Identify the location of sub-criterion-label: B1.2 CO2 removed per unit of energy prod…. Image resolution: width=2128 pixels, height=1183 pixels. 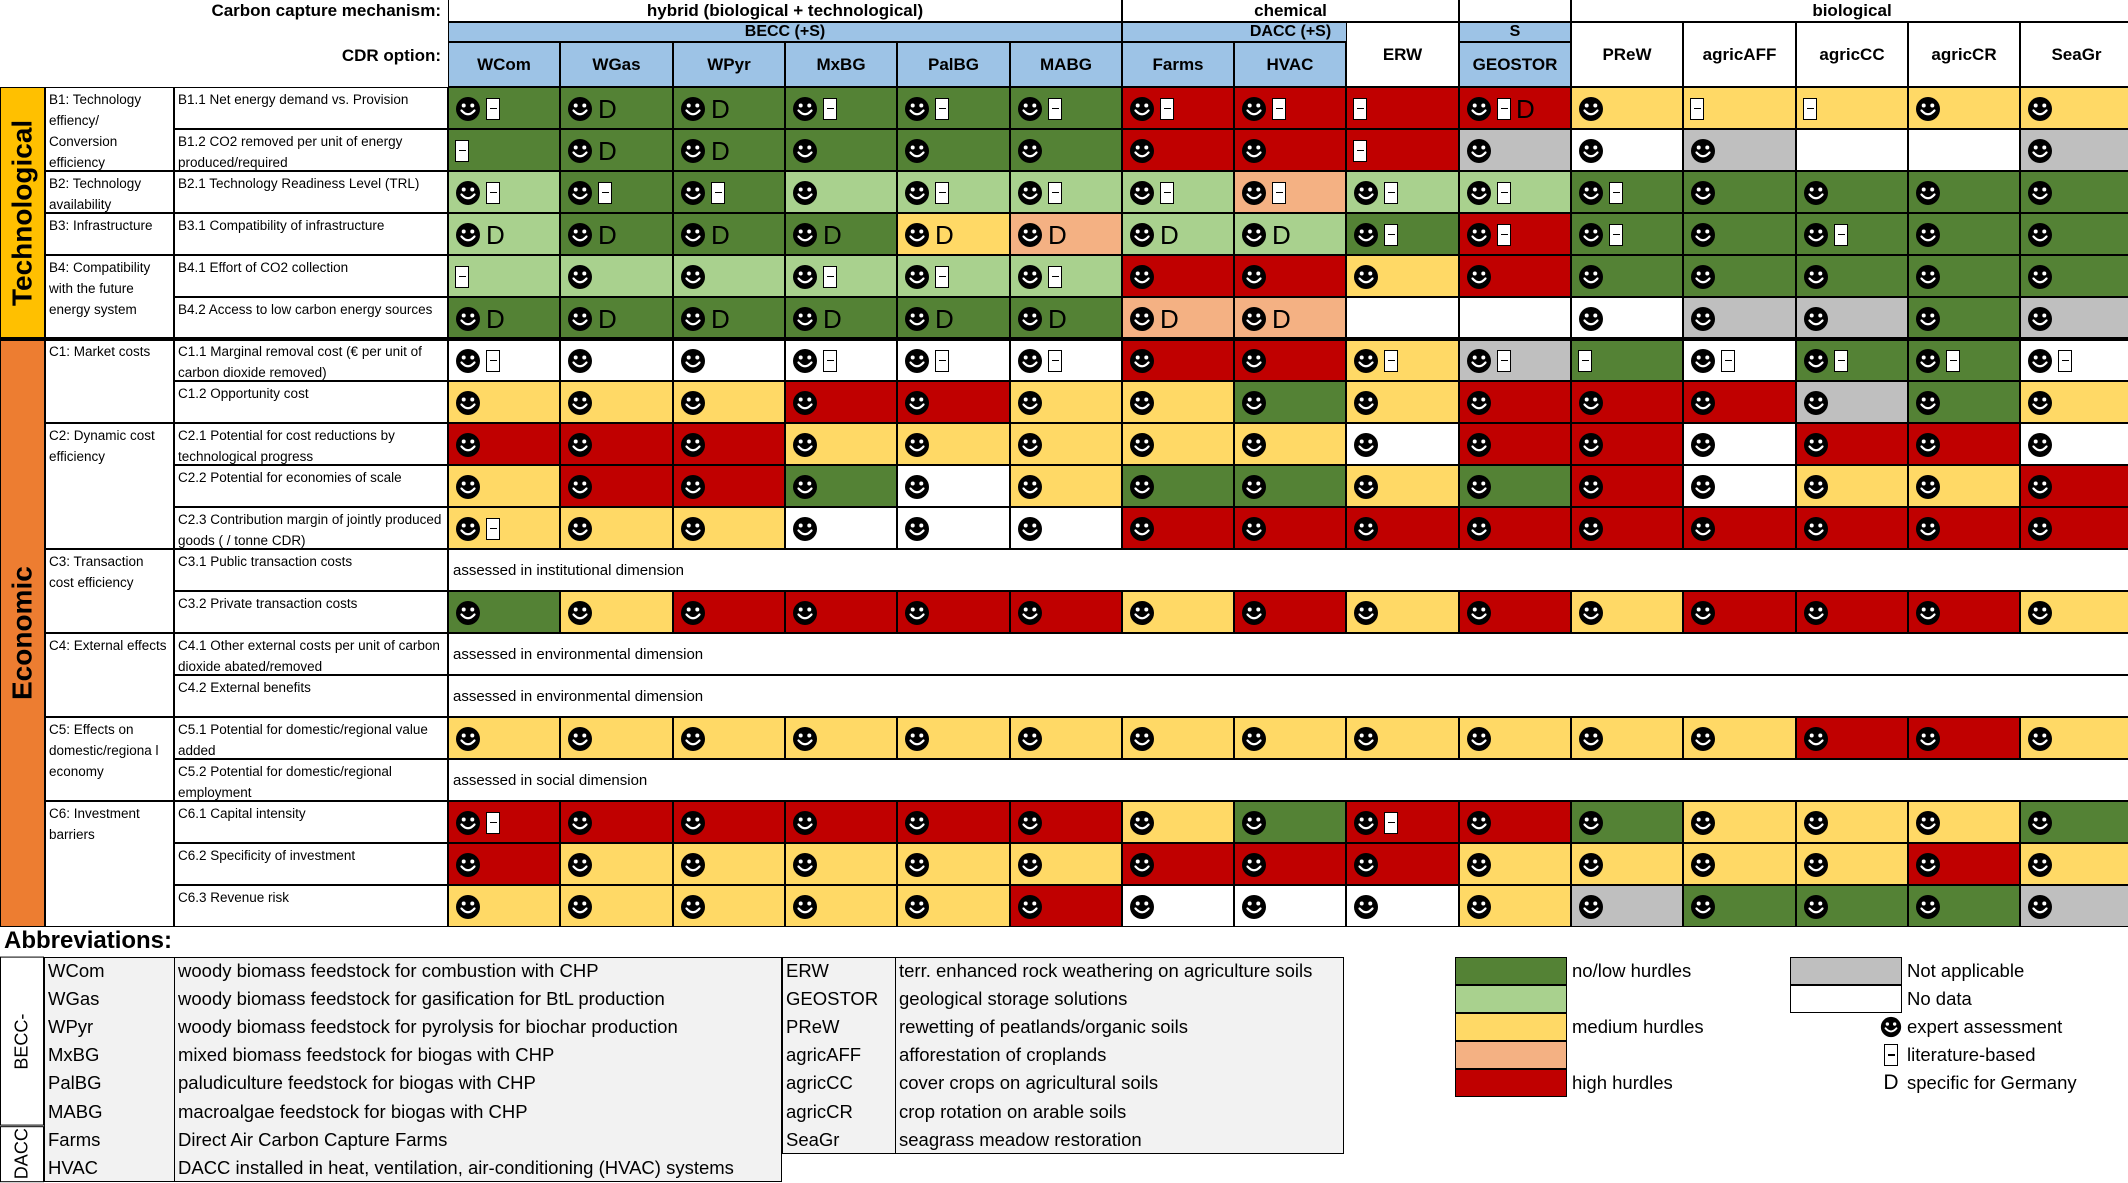
(311, 150).